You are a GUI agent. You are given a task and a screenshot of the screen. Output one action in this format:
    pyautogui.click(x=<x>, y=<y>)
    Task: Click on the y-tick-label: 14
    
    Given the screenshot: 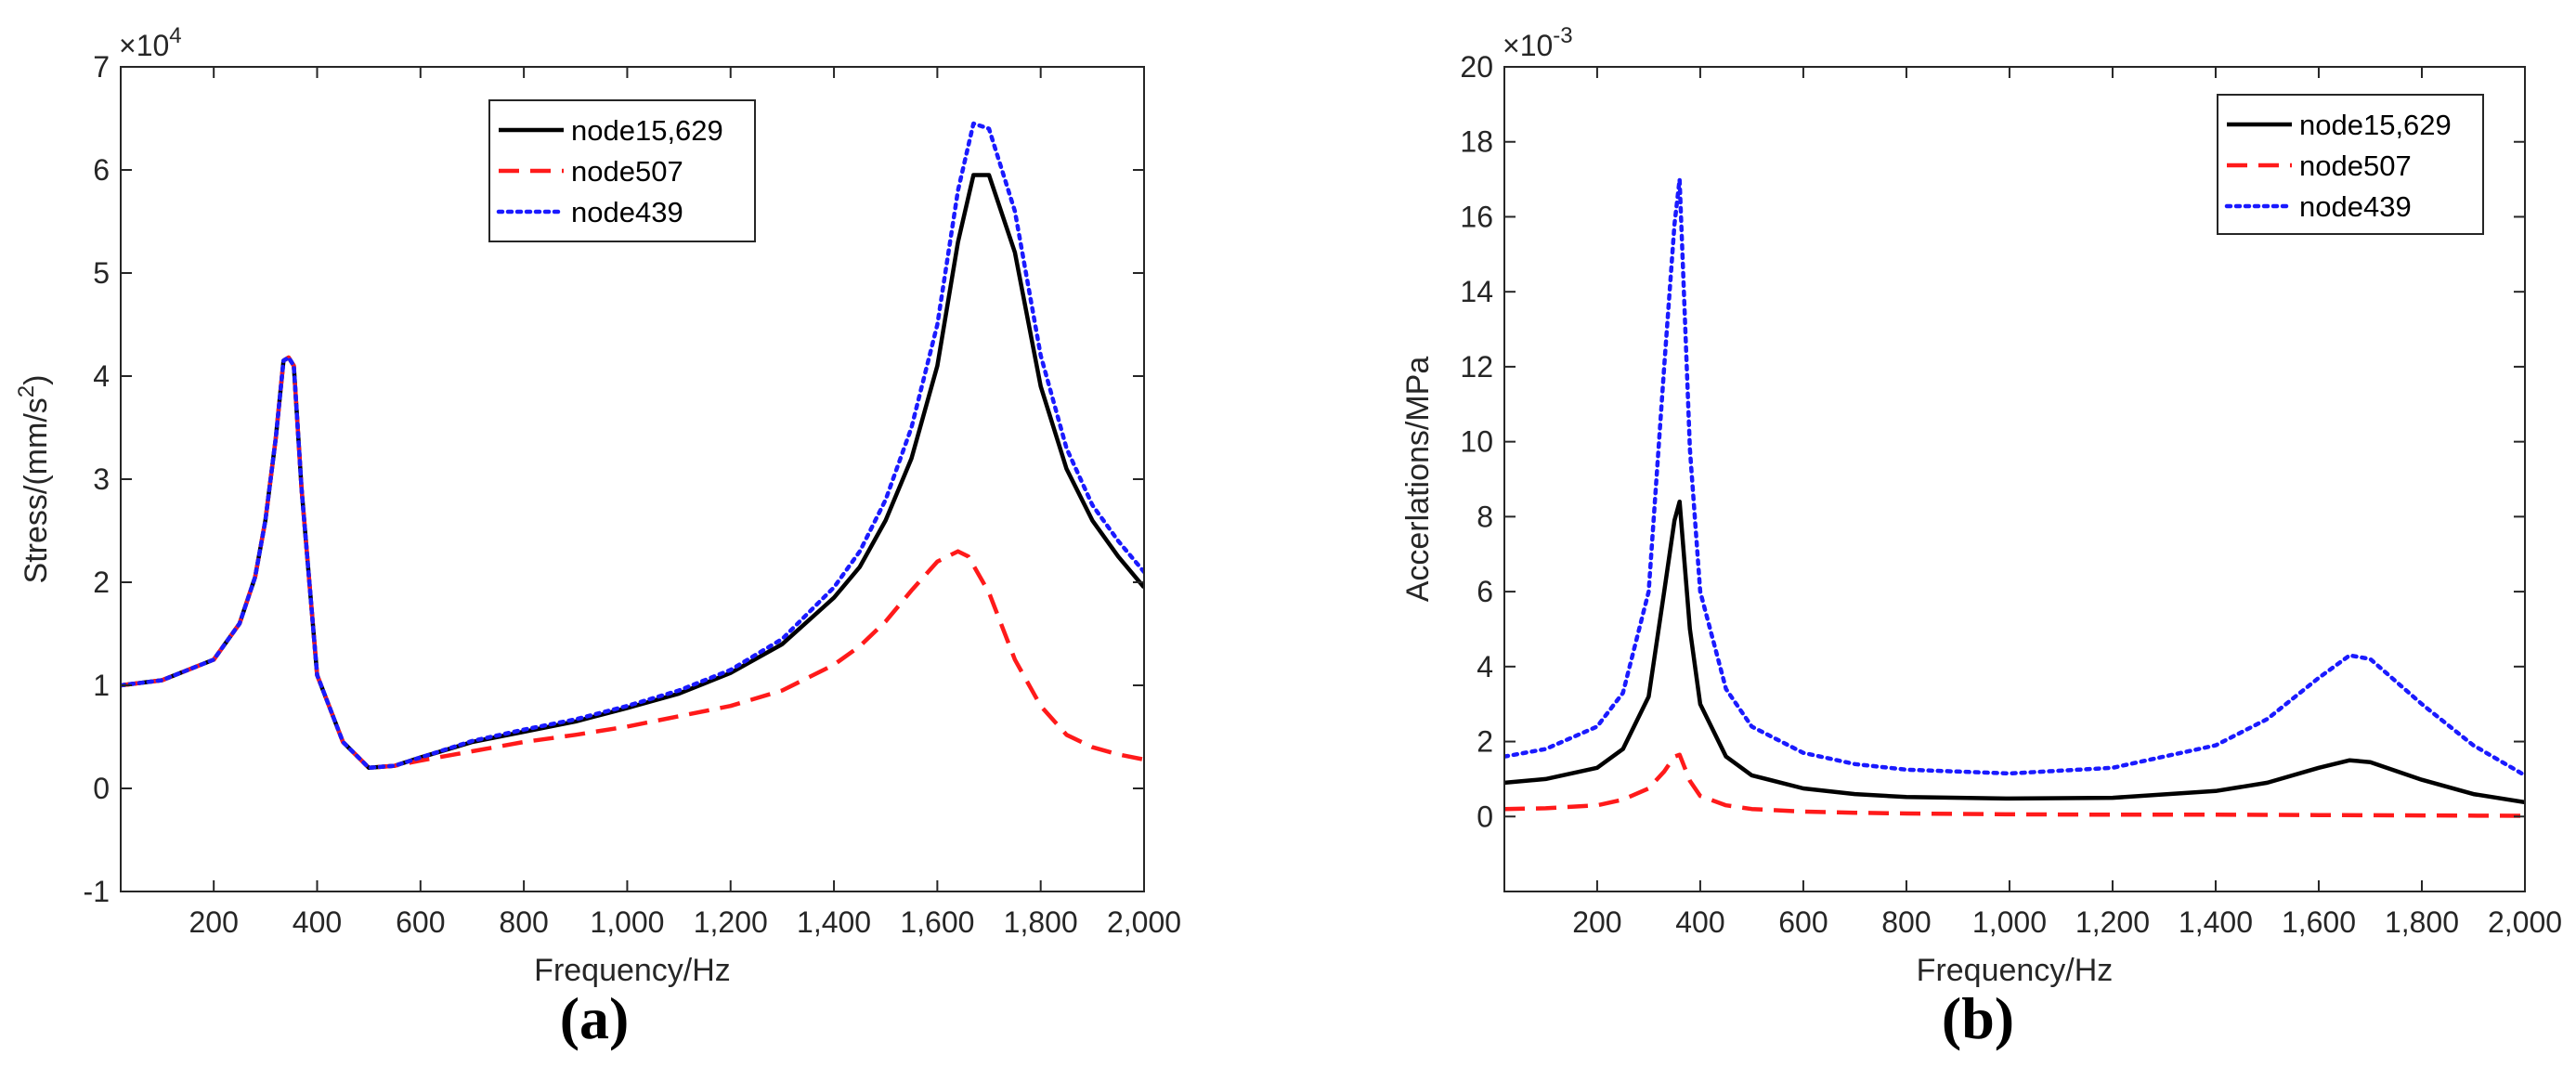 What is the action you would take?
    pyautogui.click(x=1476, y=291)
    